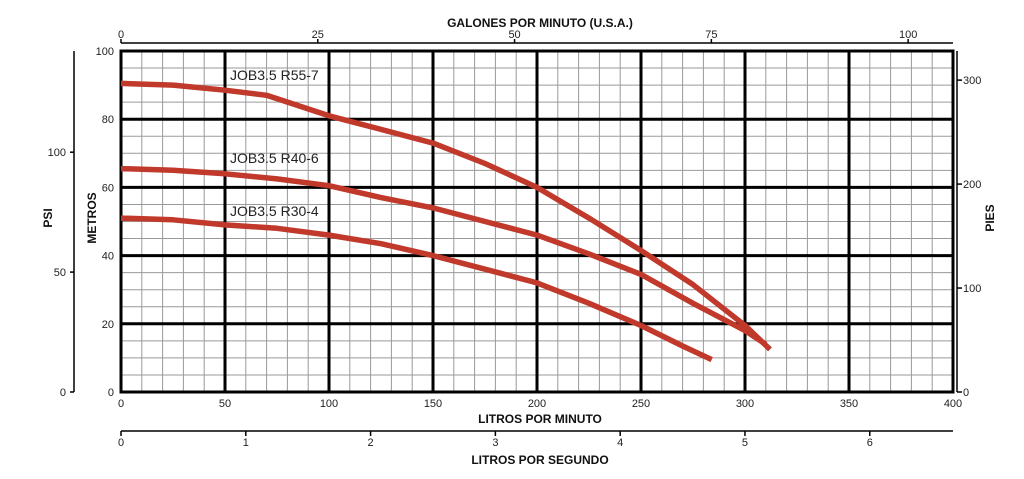 The width and height of the screenshot is (1024, 479). What do you see at coordinates (111, 393) in the screenshot?
I see `y-tick-label: 0` at bounding box center [111, 393].